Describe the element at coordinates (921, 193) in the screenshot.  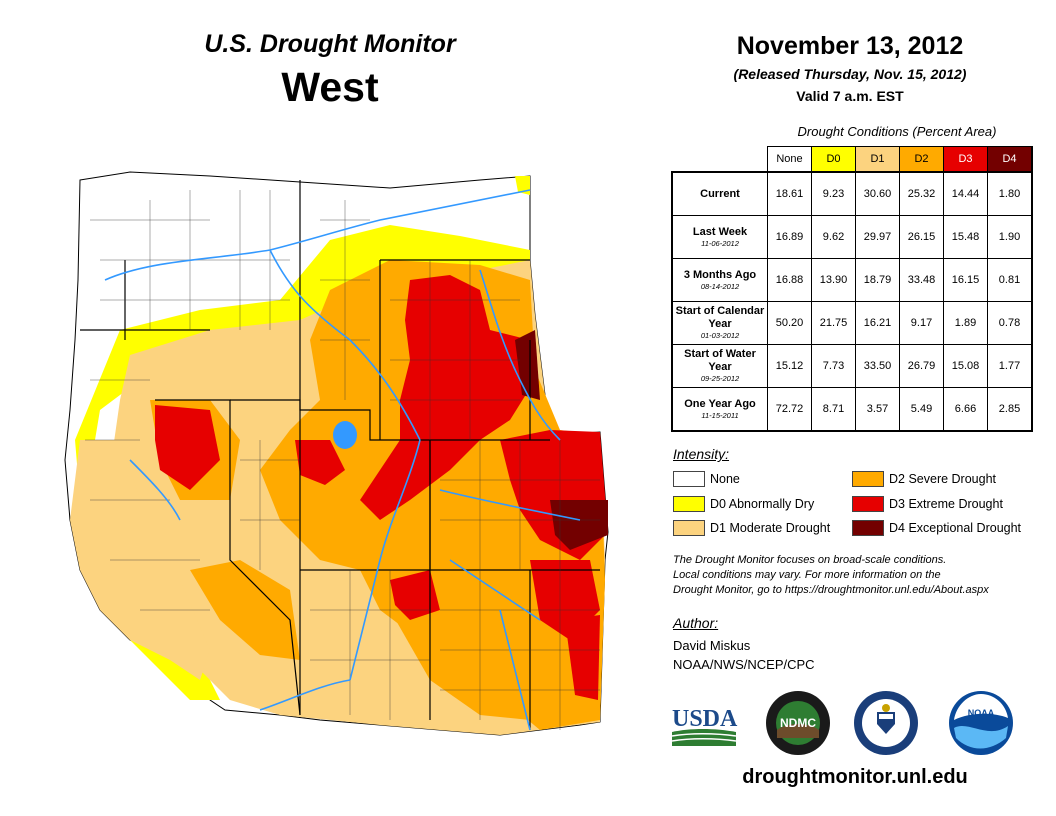
I see `table-cell: 25.32` at that location.